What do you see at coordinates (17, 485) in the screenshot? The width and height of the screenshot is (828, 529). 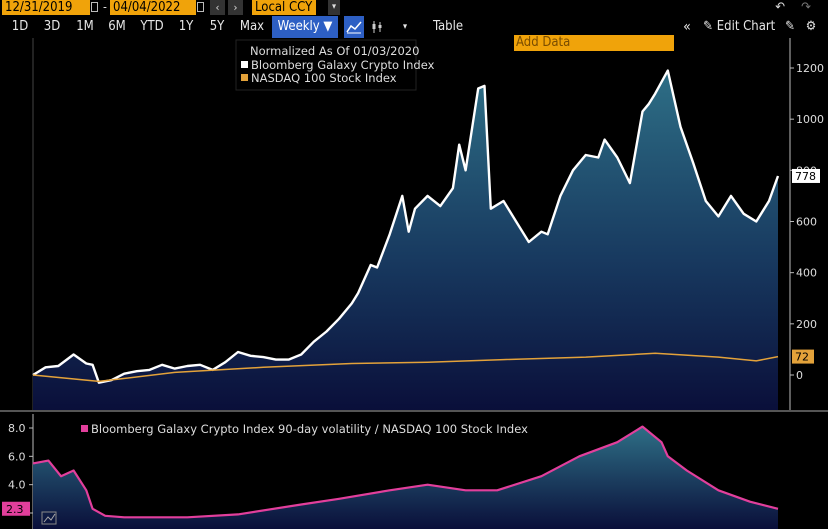 I see `vol-y-tick-label: 4.0` at bounding box center [17, 485].